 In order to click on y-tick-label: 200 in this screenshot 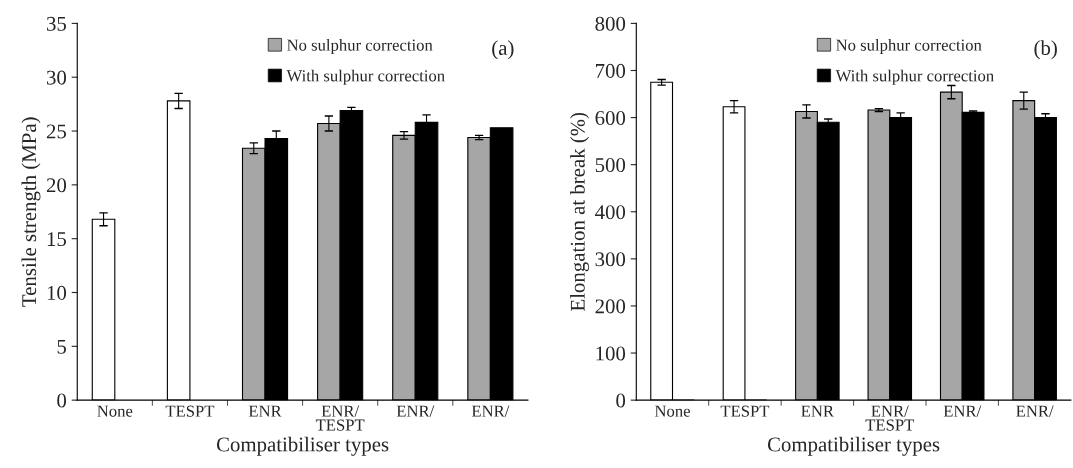, I will do `click(610, 306)`.